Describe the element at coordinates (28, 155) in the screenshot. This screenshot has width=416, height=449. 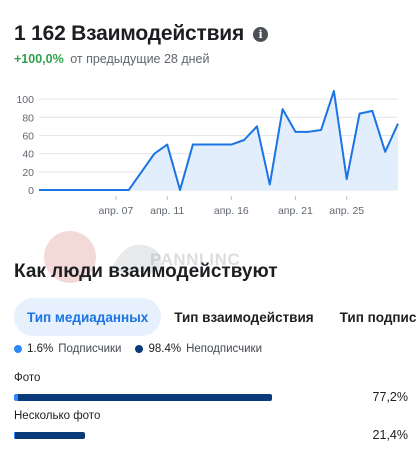
I see `y-tick-label: 40` at that location.